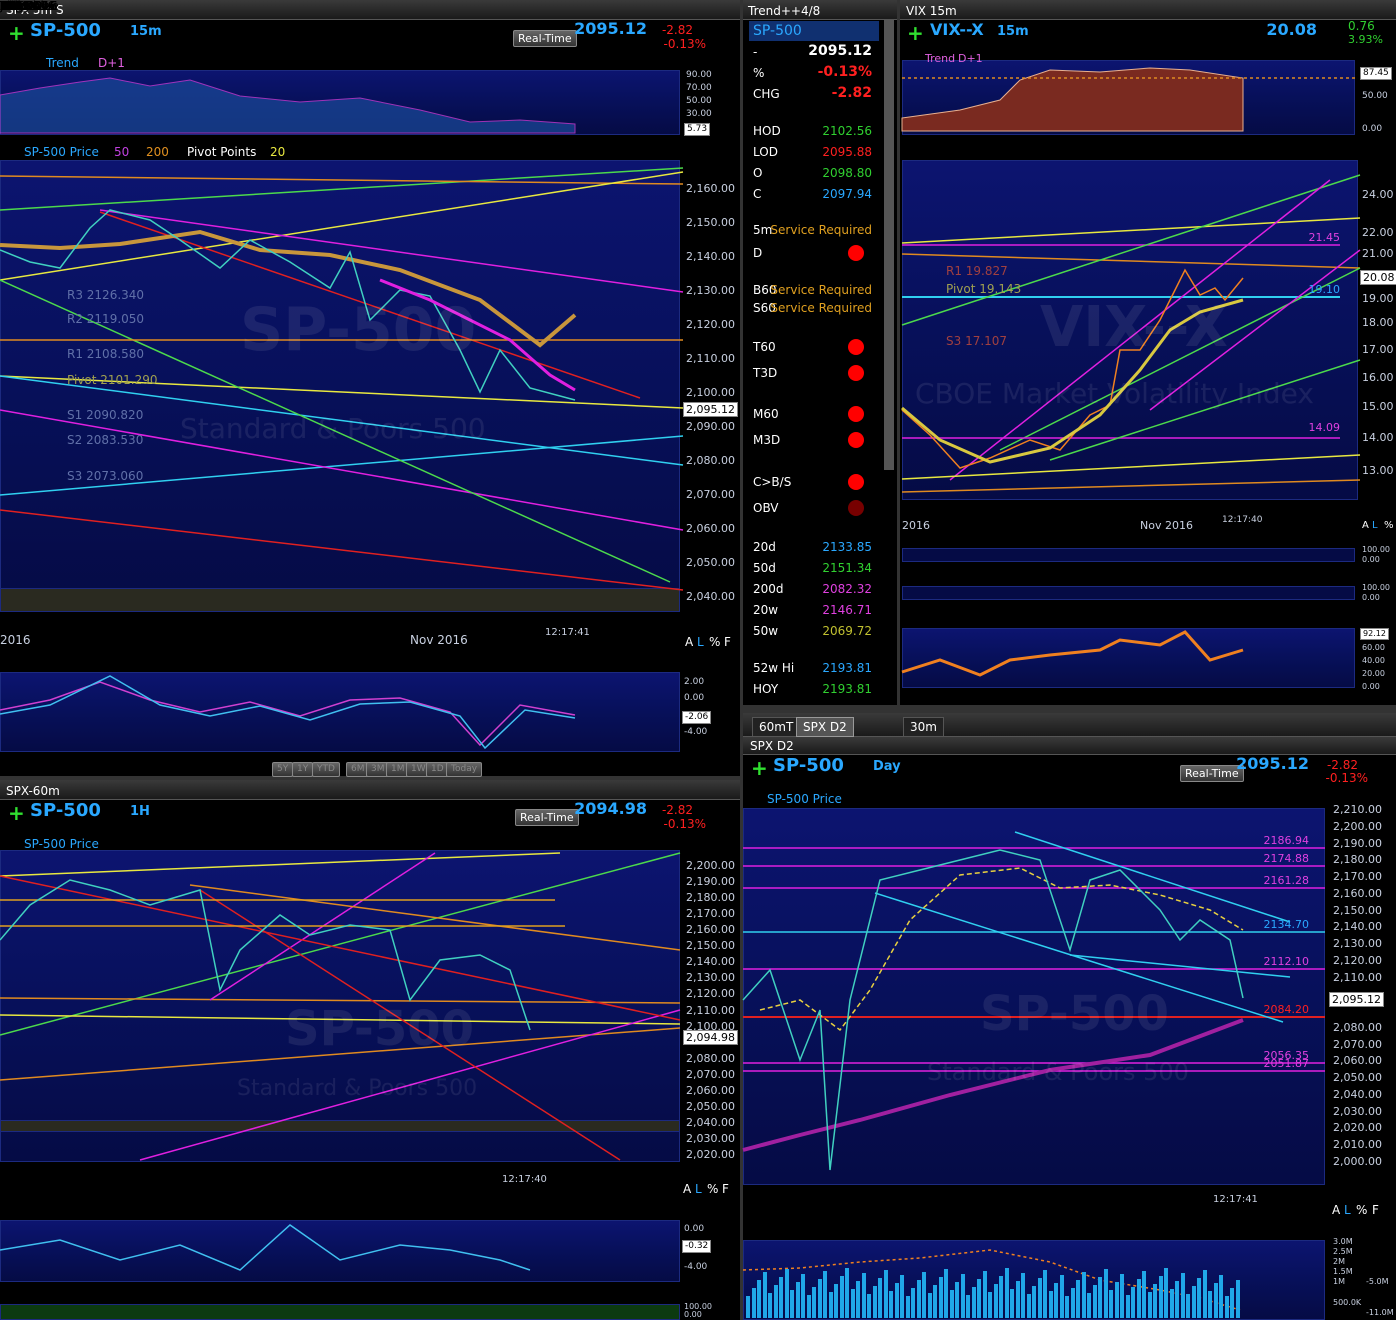 This screenshot has width=1396, height=1320. I want to click on label: 12, so click(8, 6).